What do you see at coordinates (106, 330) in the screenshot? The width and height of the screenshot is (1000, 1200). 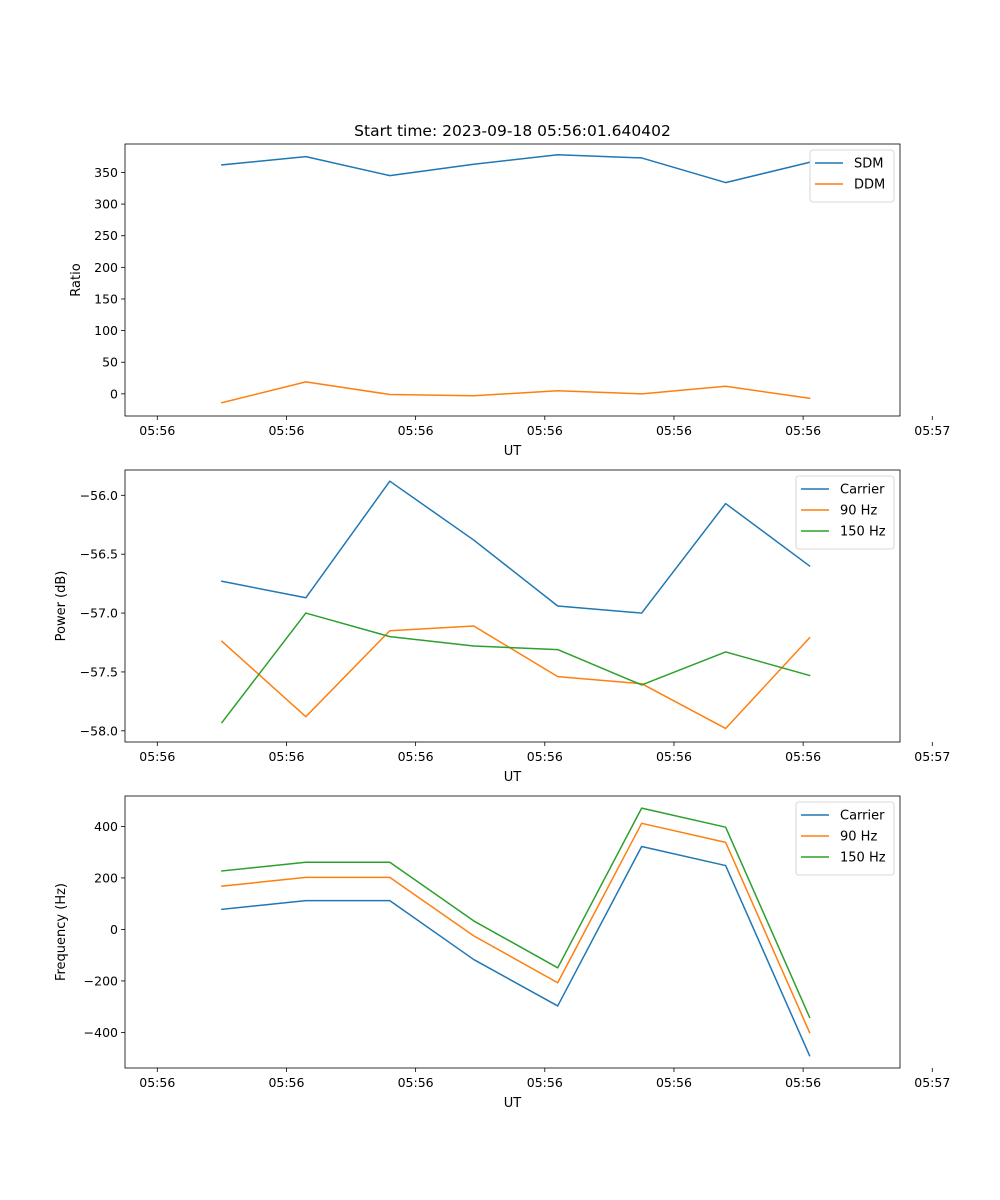 I see `y-tick-label: 100` at bounding box center [106, 330].